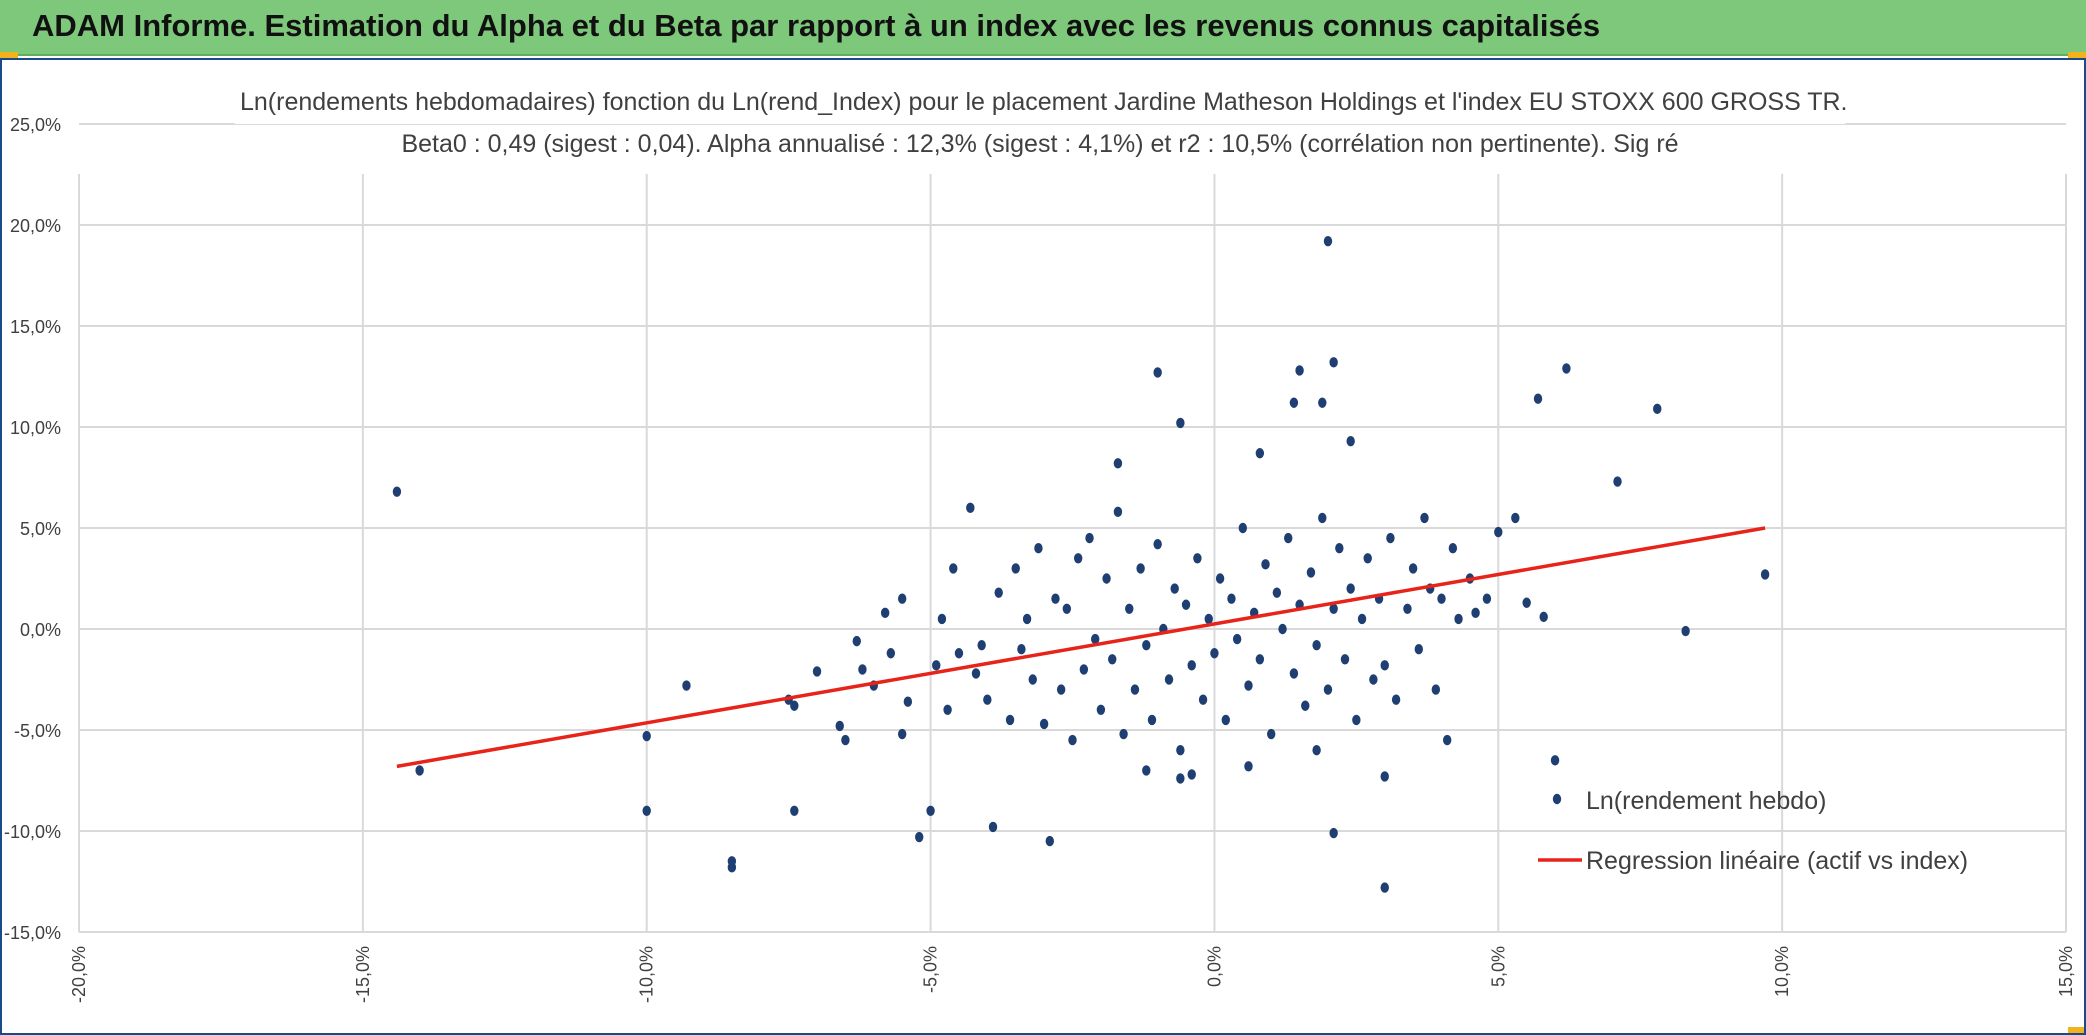 This screenshot has height=1035, width=2086. Describe the element at coordinates (9, 56) in the screenshot. I see `corner-marker-top-left` at that location.